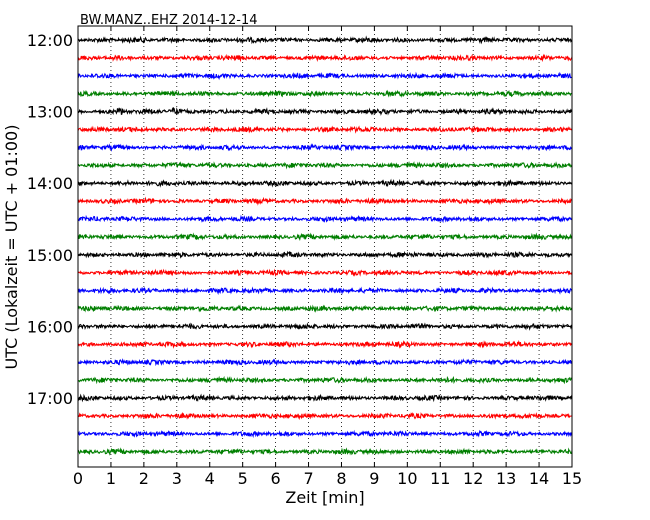 The height and width of the screenshot is (520, 650). I want to click on x-tick-label: 13, so click(506, 478).